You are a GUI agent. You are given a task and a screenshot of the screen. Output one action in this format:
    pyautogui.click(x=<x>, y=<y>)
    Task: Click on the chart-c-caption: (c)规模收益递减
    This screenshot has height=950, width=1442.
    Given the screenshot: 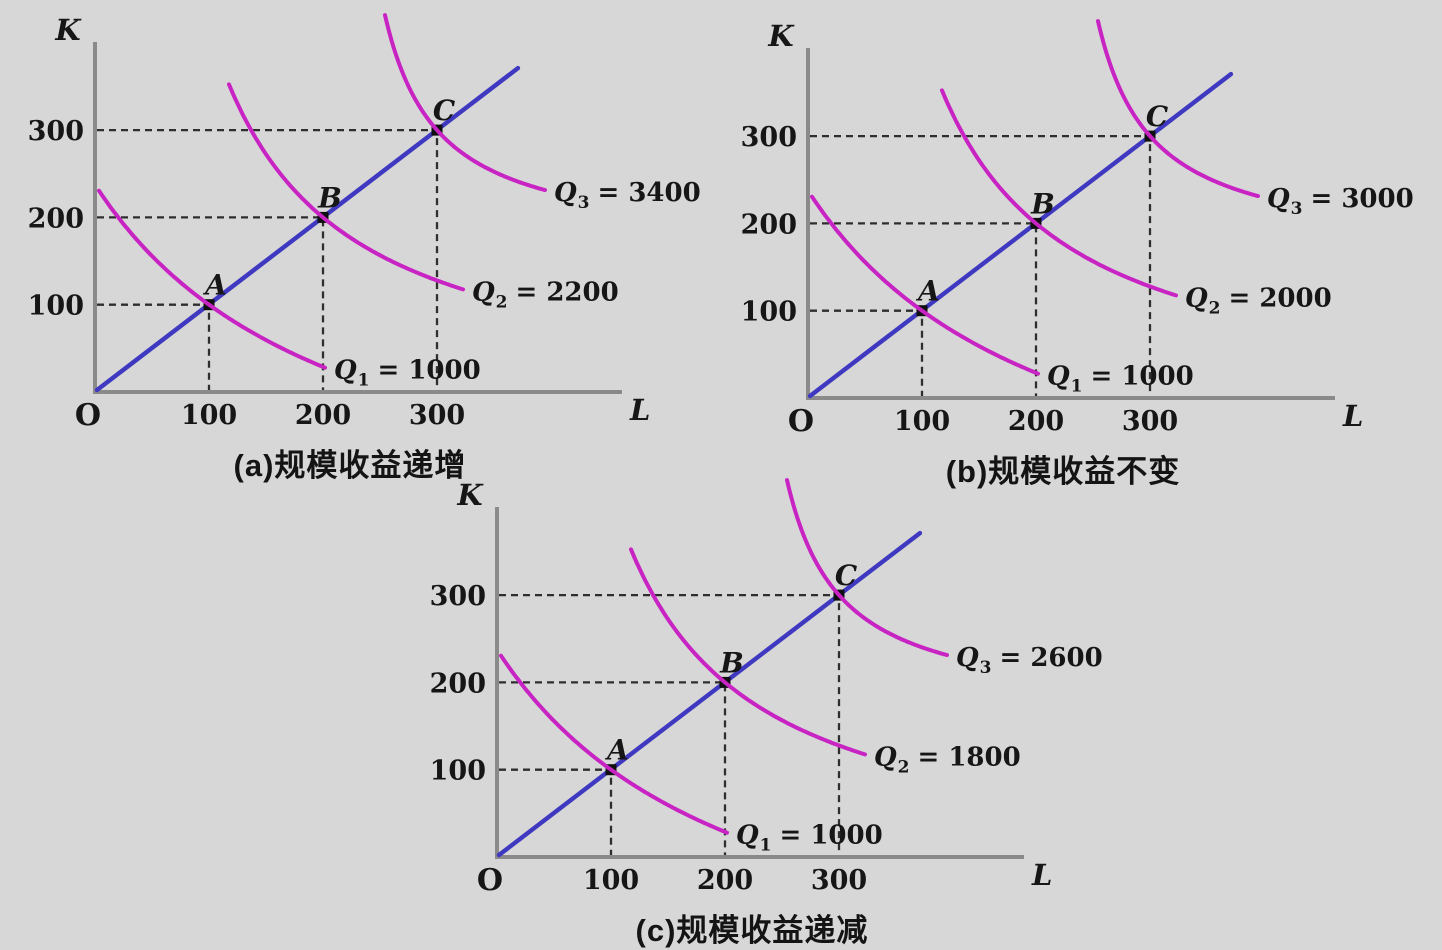 What is the action you would take?
    pyautogui.click(x=752, y=930)
    